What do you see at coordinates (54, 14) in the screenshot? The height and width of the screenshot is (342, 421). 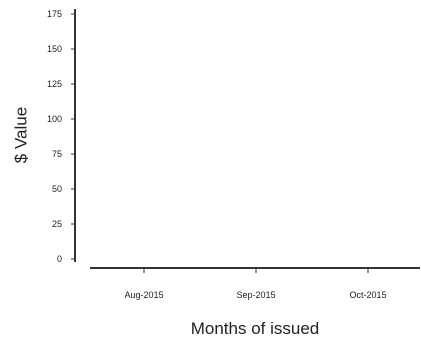 I see `y-tick-label: 175` at bounding box center [54, 14].